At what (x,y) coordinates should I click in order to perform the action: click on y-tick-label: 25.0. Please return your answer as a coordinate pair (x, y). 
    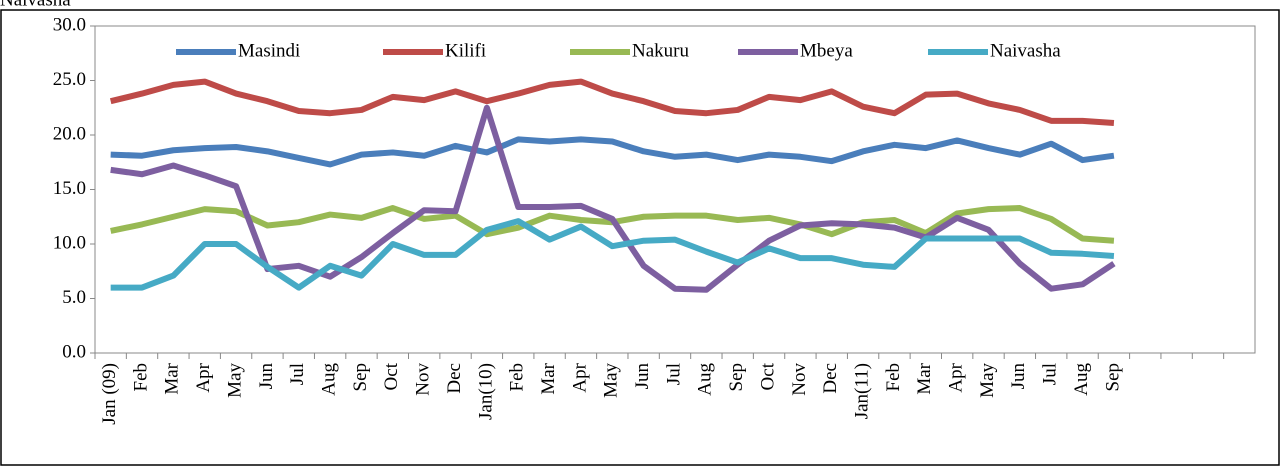
    Looking at the image, I should click on (69, 79).